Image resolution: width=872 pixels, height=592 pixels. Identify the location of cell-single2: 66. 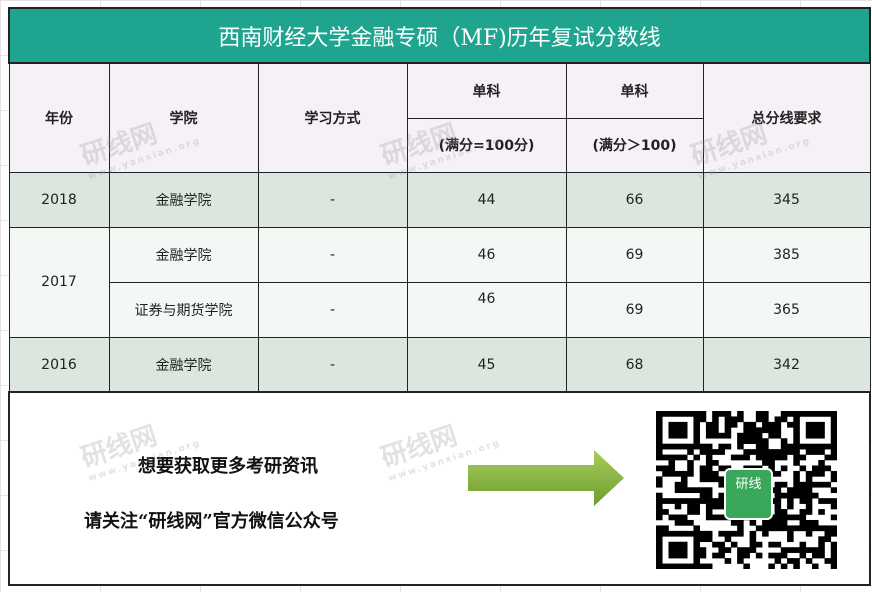
(634, 199).